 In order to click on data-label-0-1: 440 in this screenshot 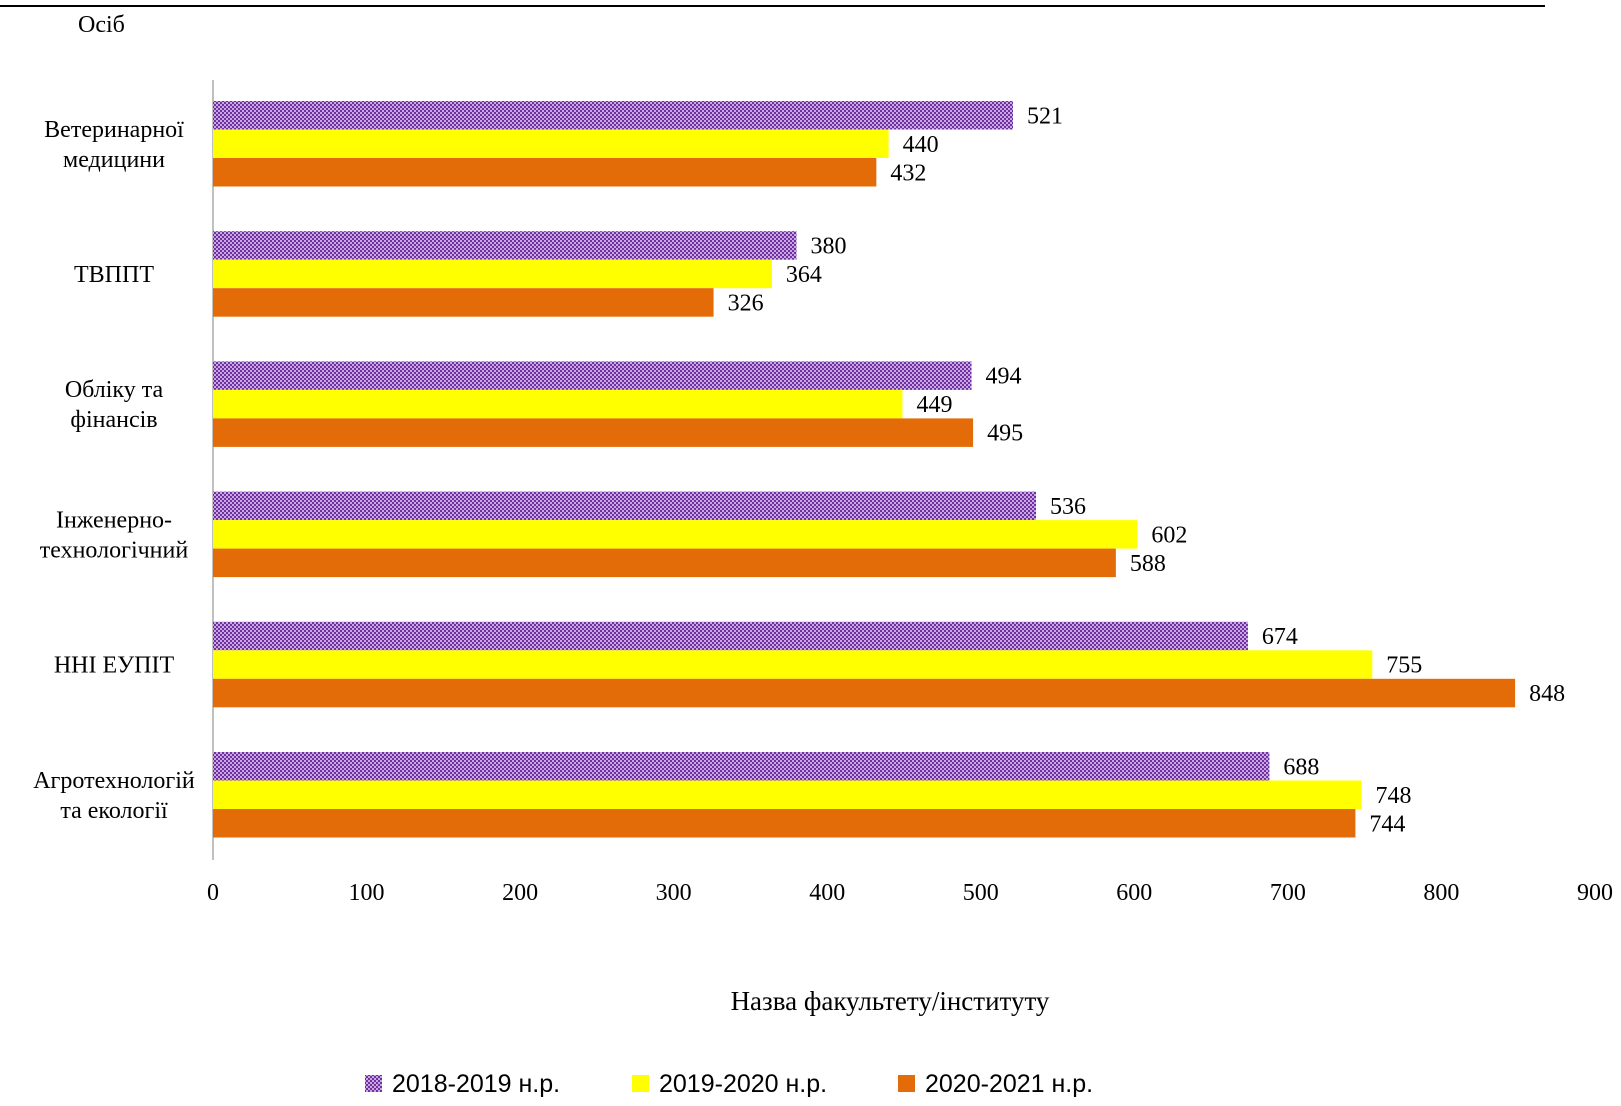, I will do `click(921, 145)`.